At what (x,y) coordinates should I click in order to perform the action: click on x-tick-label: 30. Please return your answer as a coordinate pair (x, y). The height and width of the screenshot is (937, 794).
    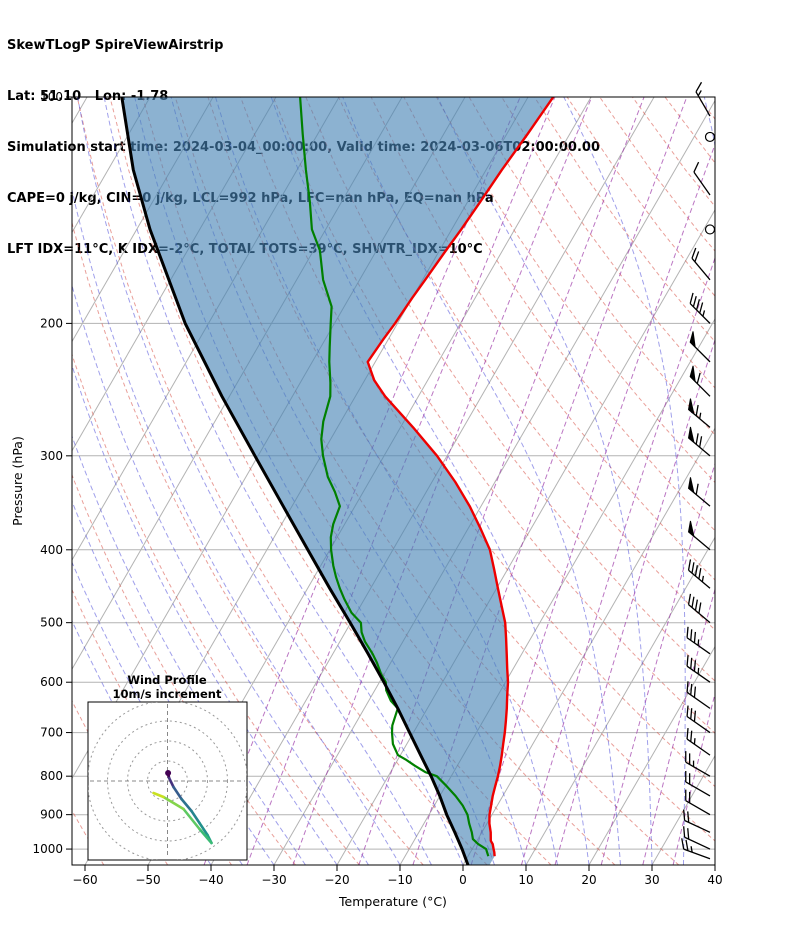
    Looking at the image, I should click on (651, 880).